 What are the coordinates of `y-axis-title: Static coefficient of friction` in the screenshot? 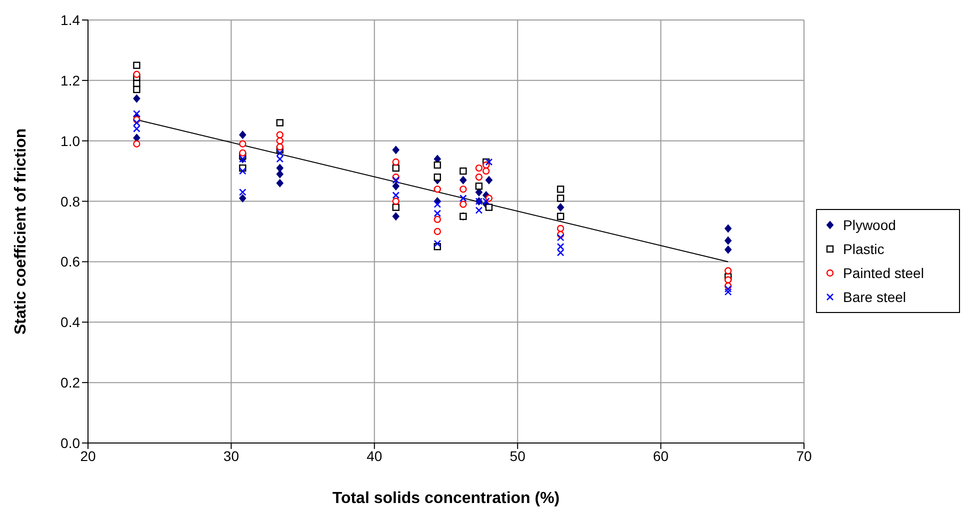 It's located at (21, 231).